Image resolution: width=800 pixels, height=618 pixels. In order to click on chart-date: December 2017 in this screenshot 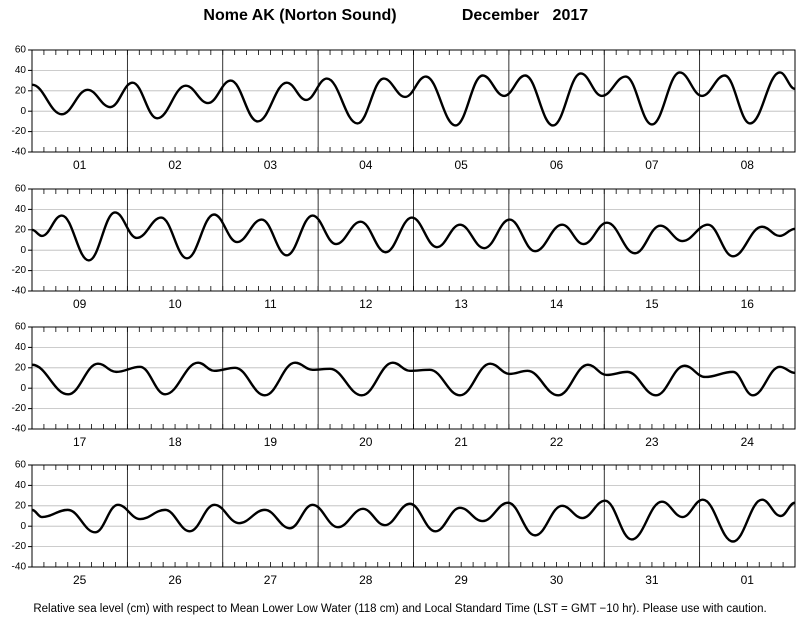, I will do `click(525, 15)`.